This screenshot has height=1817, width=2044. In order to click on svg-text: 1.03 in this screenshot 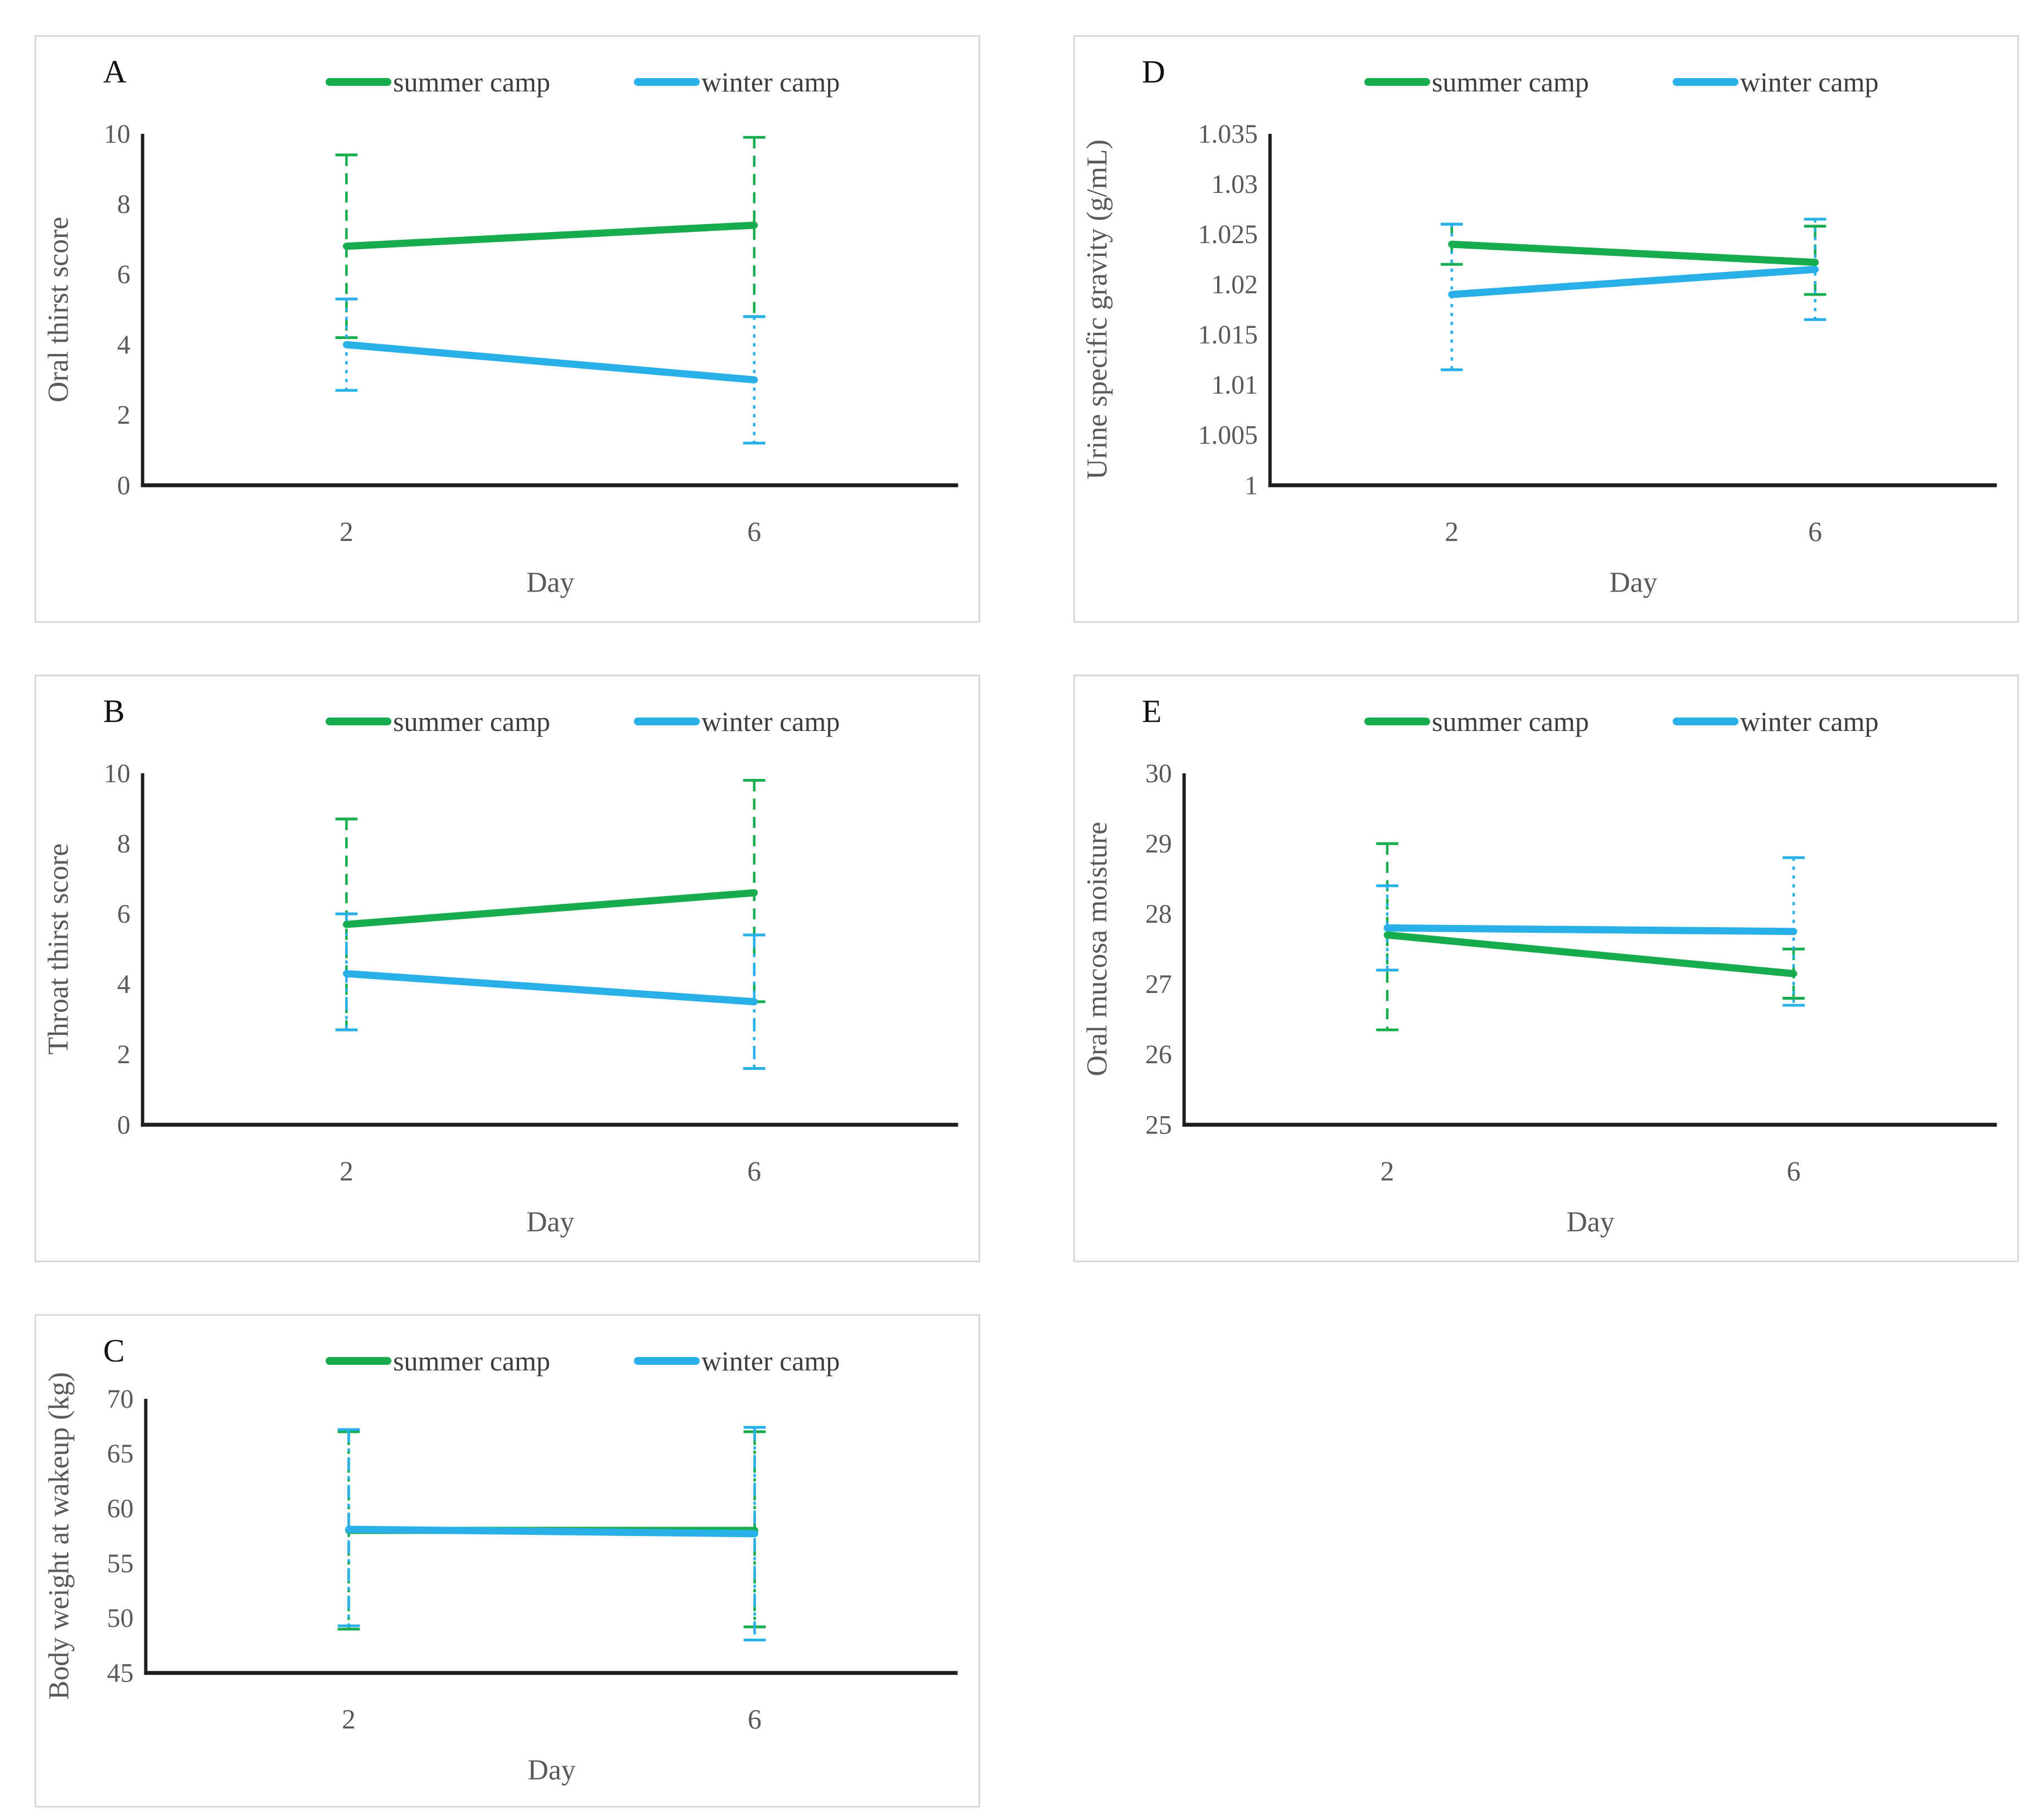, I will do `click(1234, 184)`.